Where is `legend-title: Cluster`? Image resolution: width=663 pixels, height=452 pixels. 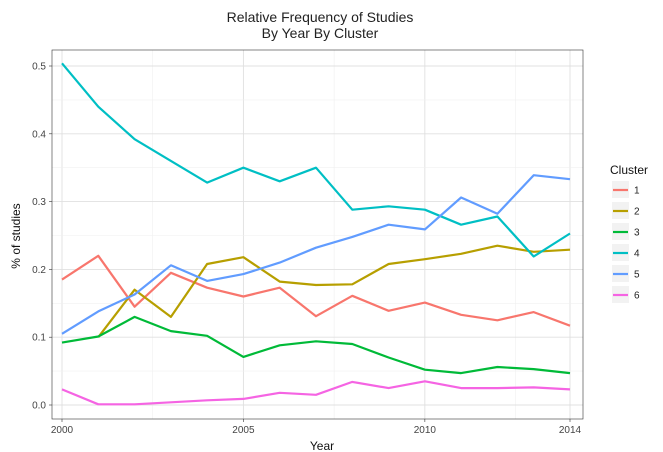
legend-title: Cluster is located at coordinates (629, 170).